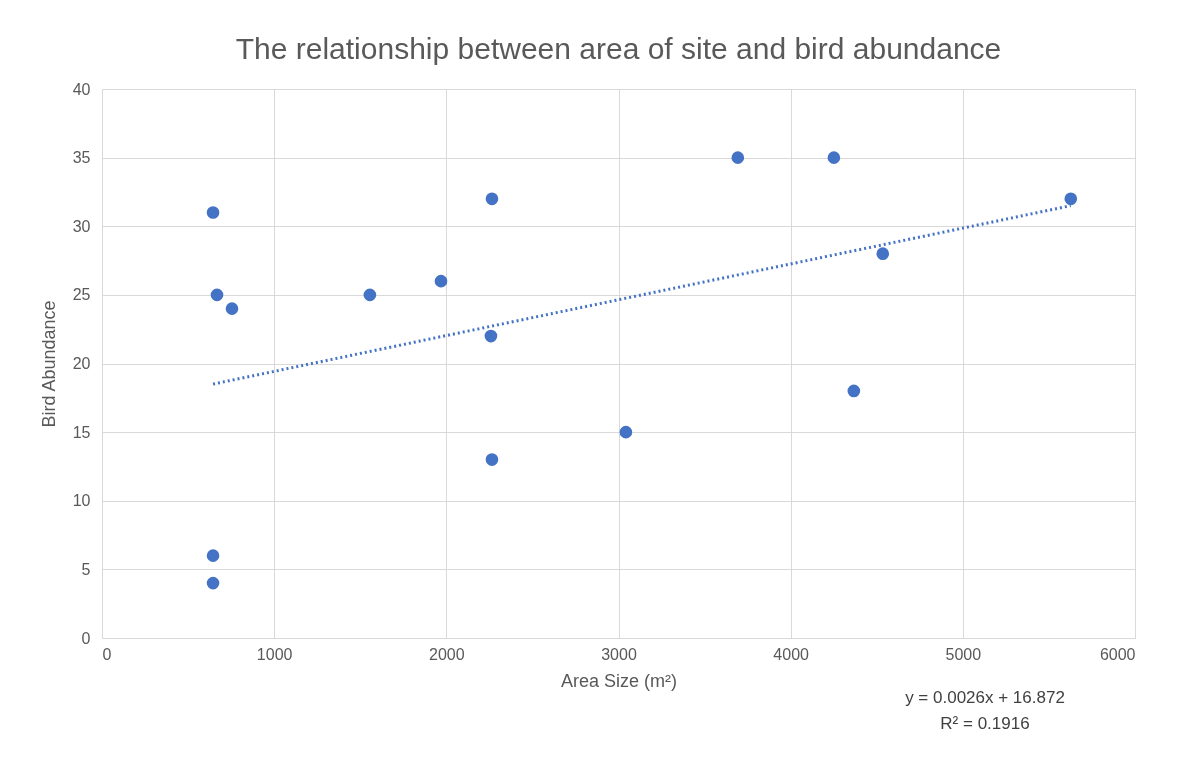 Image resolution: width=1202 pixels, height=766 pixels. I want to click on y-tick-label: 30, so click(81, 226).